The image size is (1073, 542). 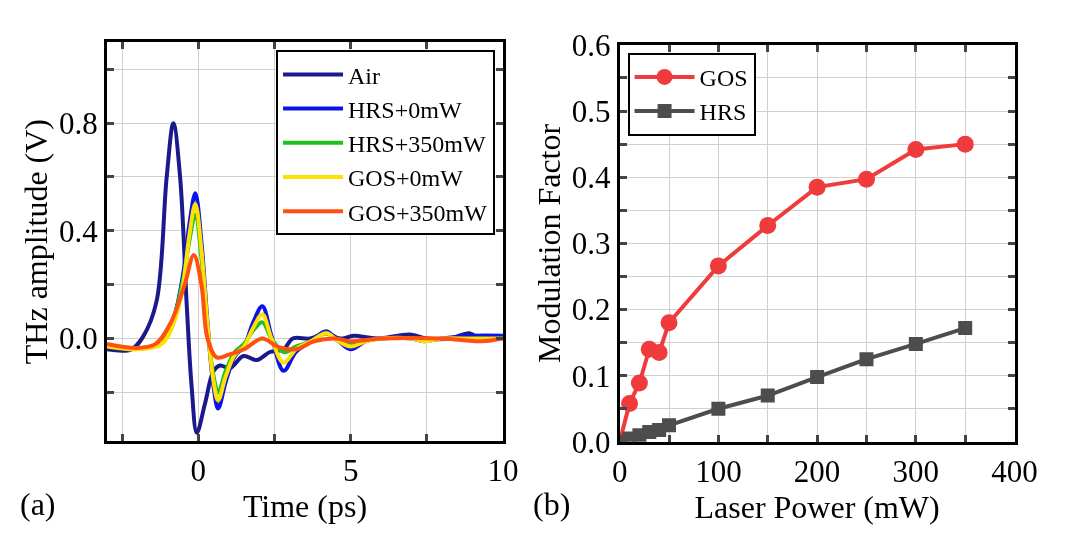 I want to click on text: (b), so click(x=552, y=504).